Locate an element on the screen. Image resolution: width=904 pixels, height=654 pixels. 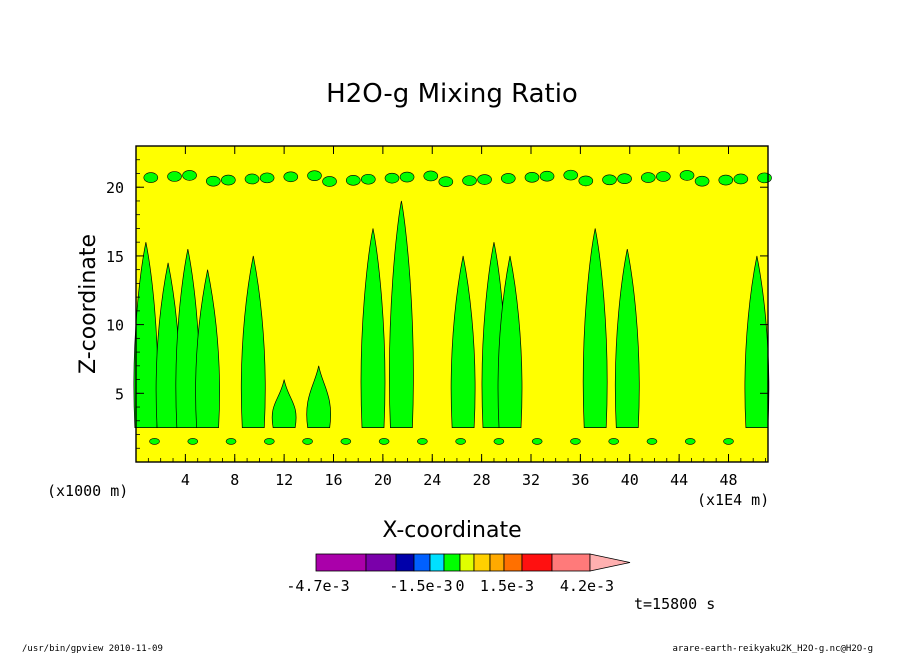
colorbar-label: -1.5e-3 is located at coordinates (420, 586).